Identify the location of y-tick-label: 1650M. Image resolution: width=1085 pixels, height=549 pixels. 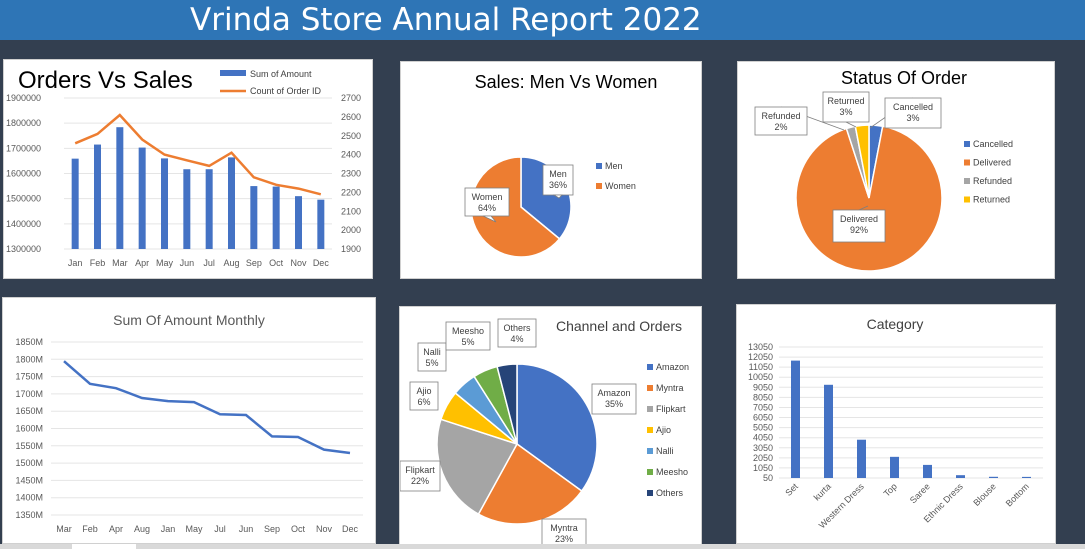
(29, 411).